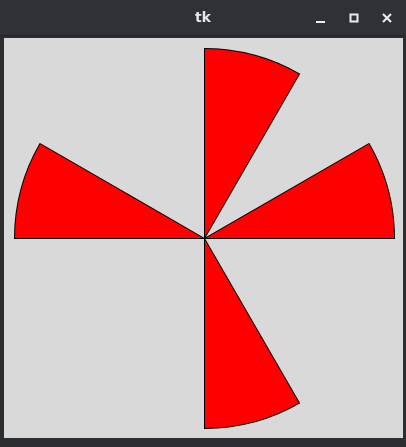 The height and width of the screenshot is (447, 406). I want to click on title-bar: tk, so click(203, 18).